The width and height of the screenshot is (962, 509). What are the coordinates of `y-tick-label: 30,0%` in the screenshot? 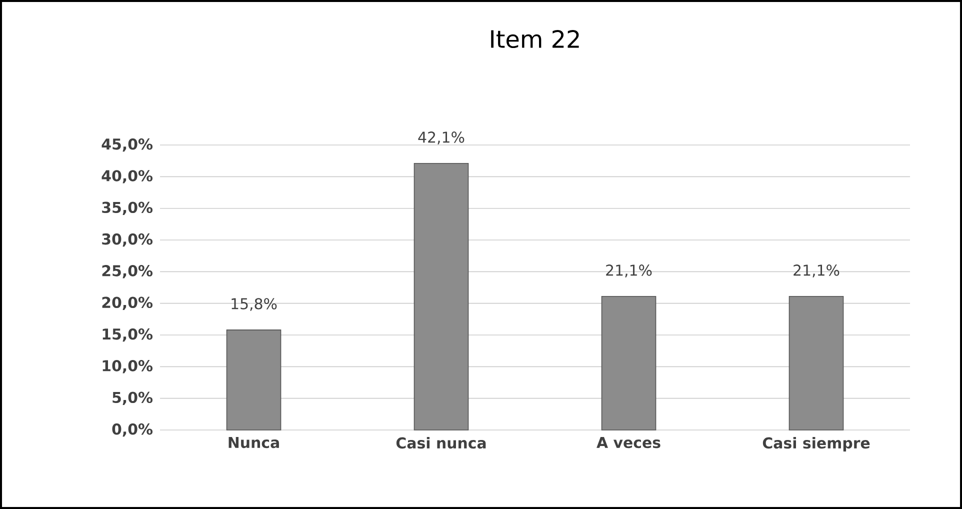 It's located at (127, 240).